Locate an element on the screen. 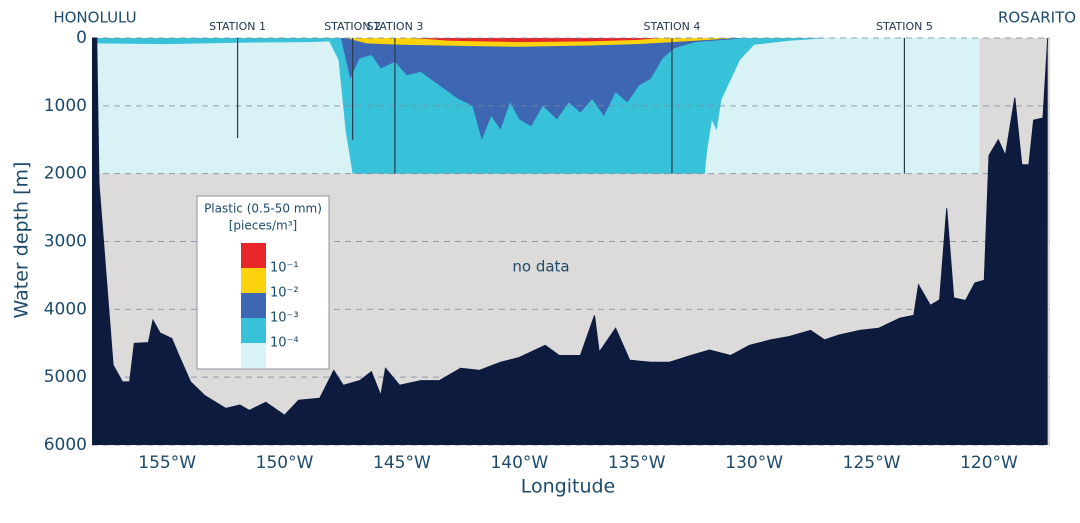  y-tick-label: 3000 is located at coordinates (65, 242).